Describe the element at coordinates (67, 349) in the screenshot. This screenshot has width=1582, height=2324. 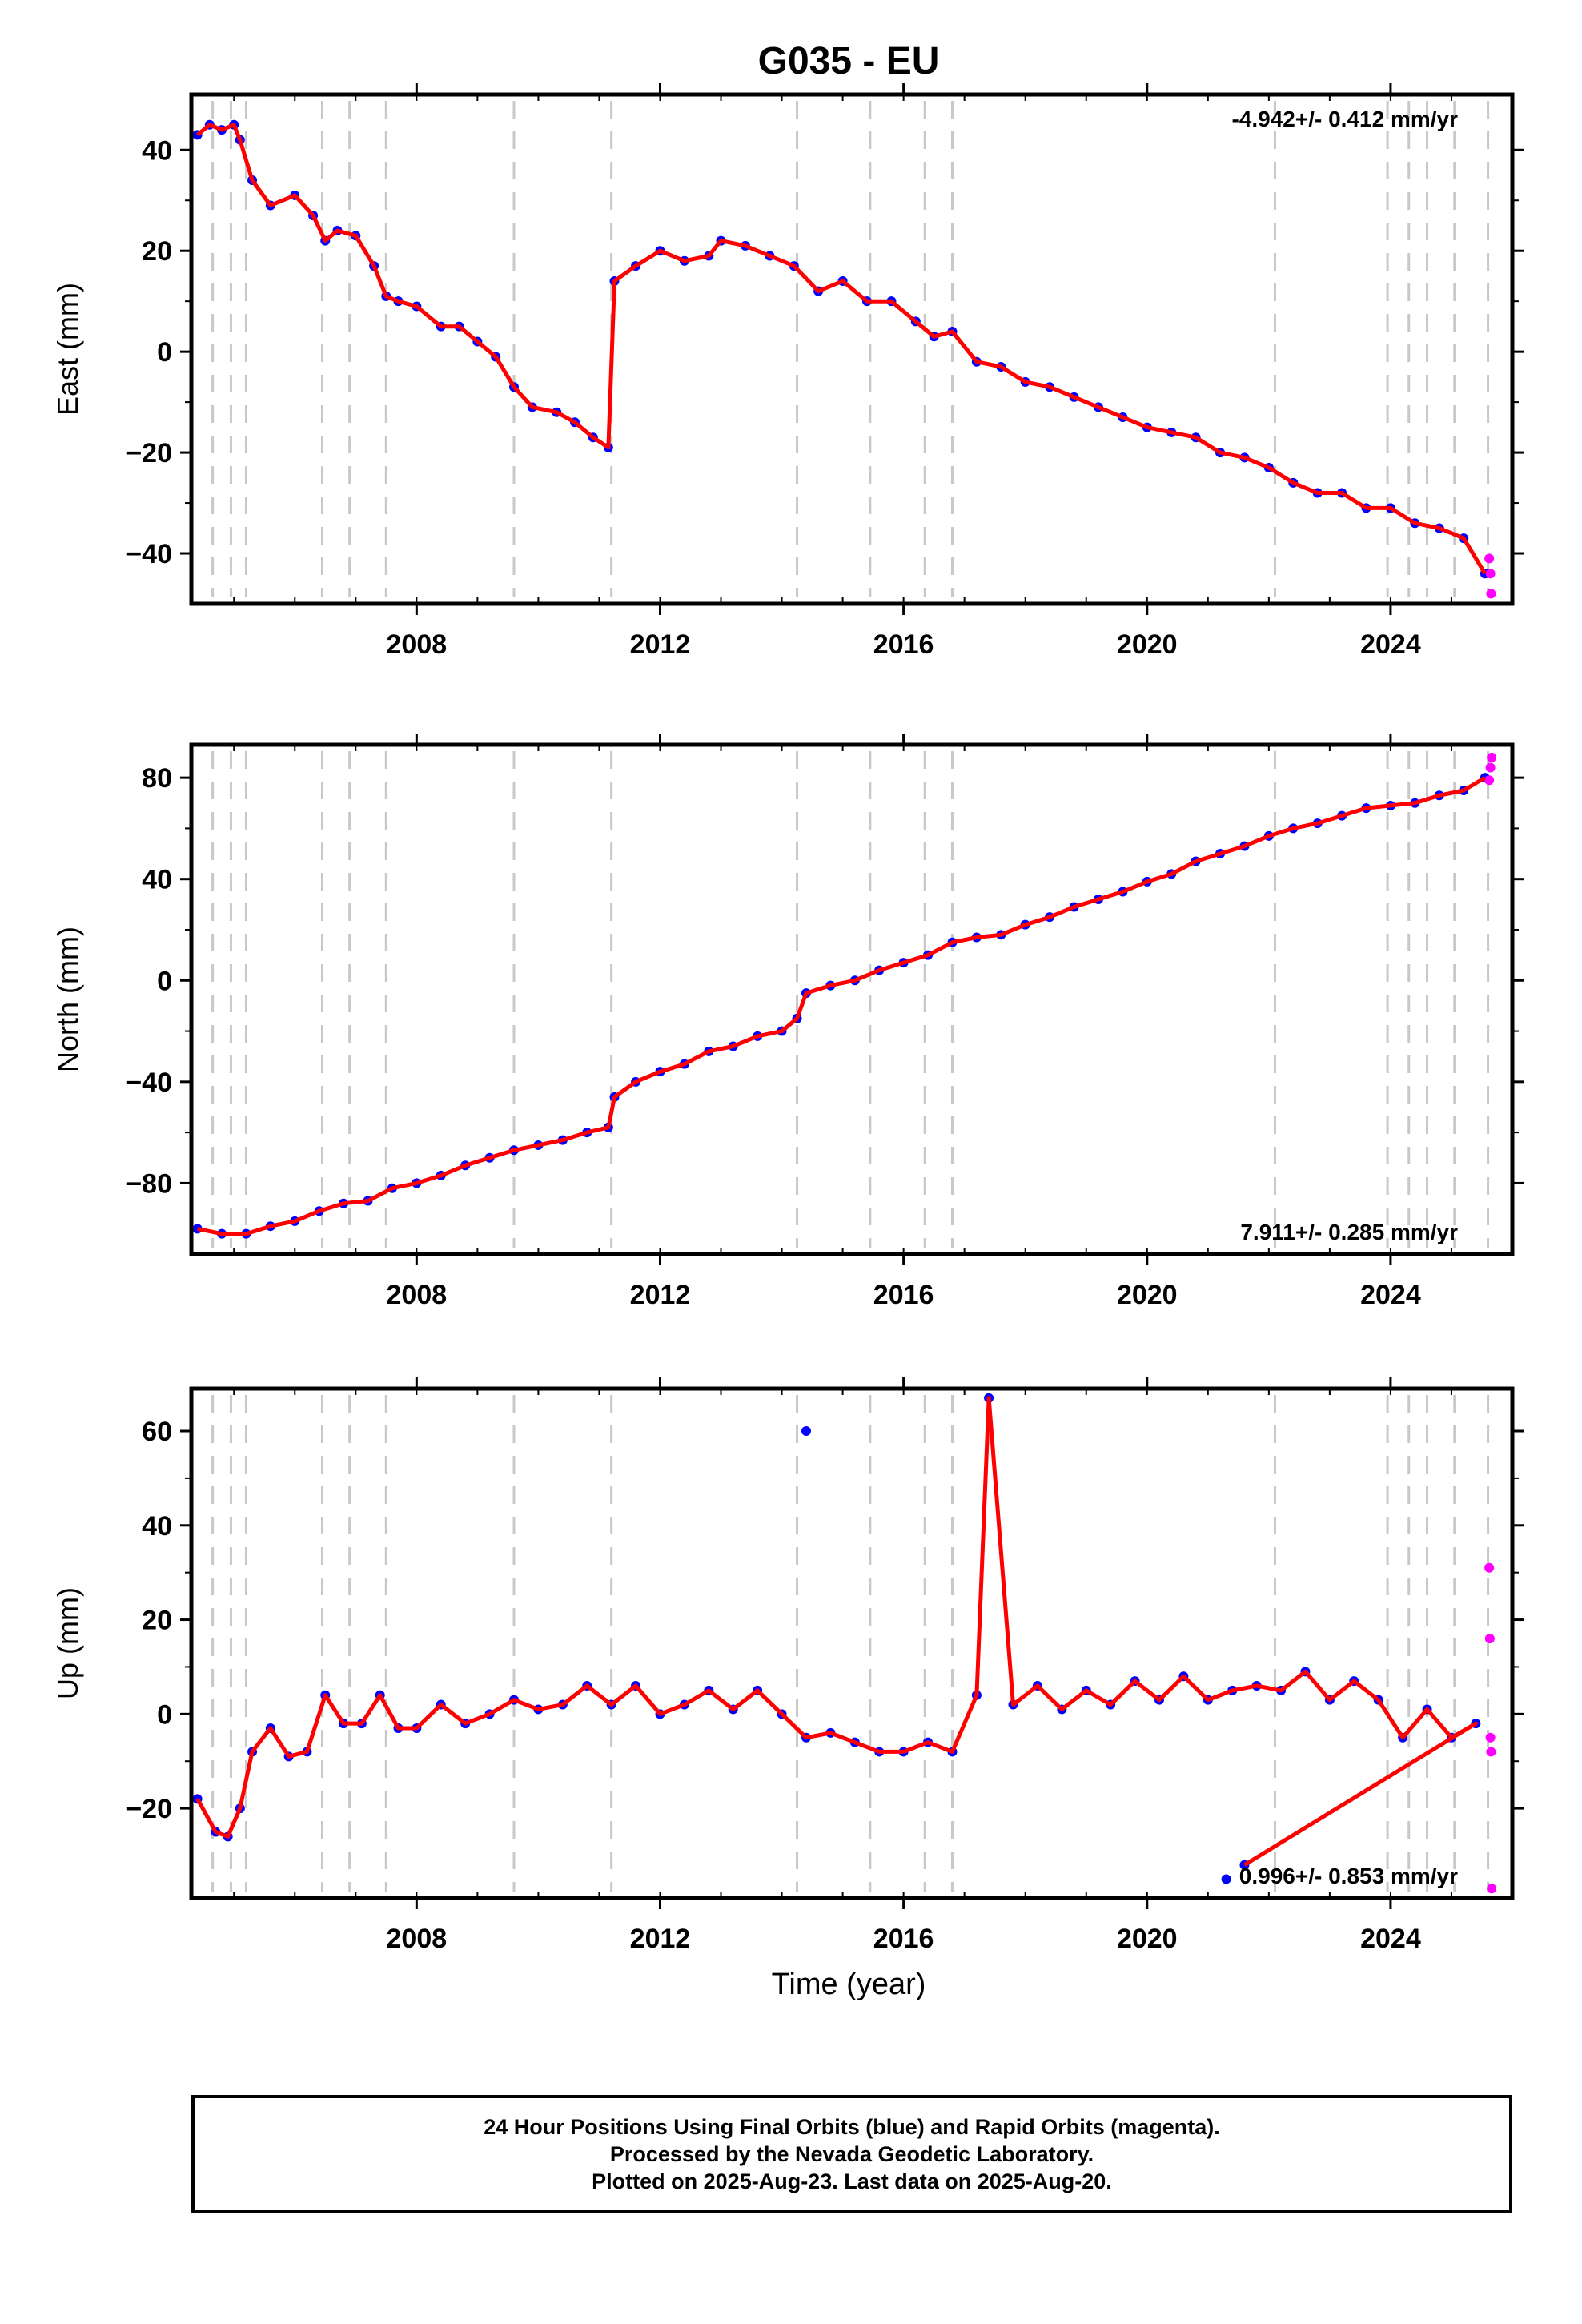
I see `y-axis-label: East (mm)` at that location.